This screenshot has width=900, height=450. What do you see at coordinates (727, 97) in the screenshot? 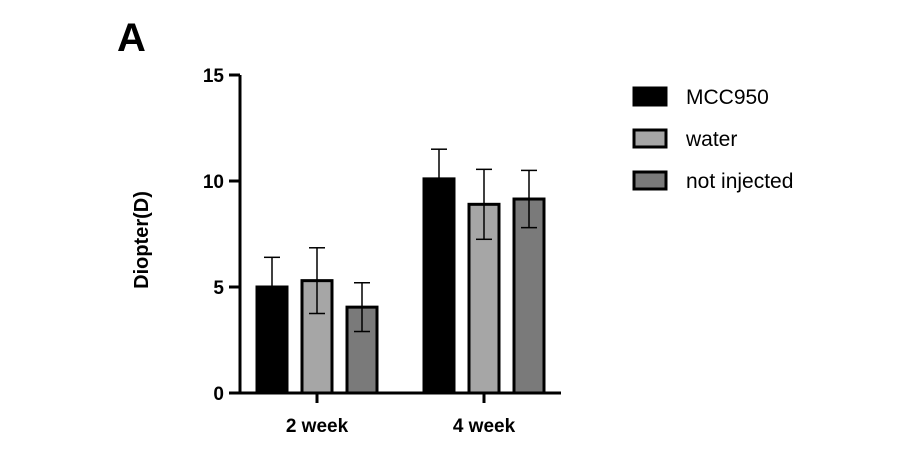
I see `legend-label: MCC950` at bounding box center [727, 97].